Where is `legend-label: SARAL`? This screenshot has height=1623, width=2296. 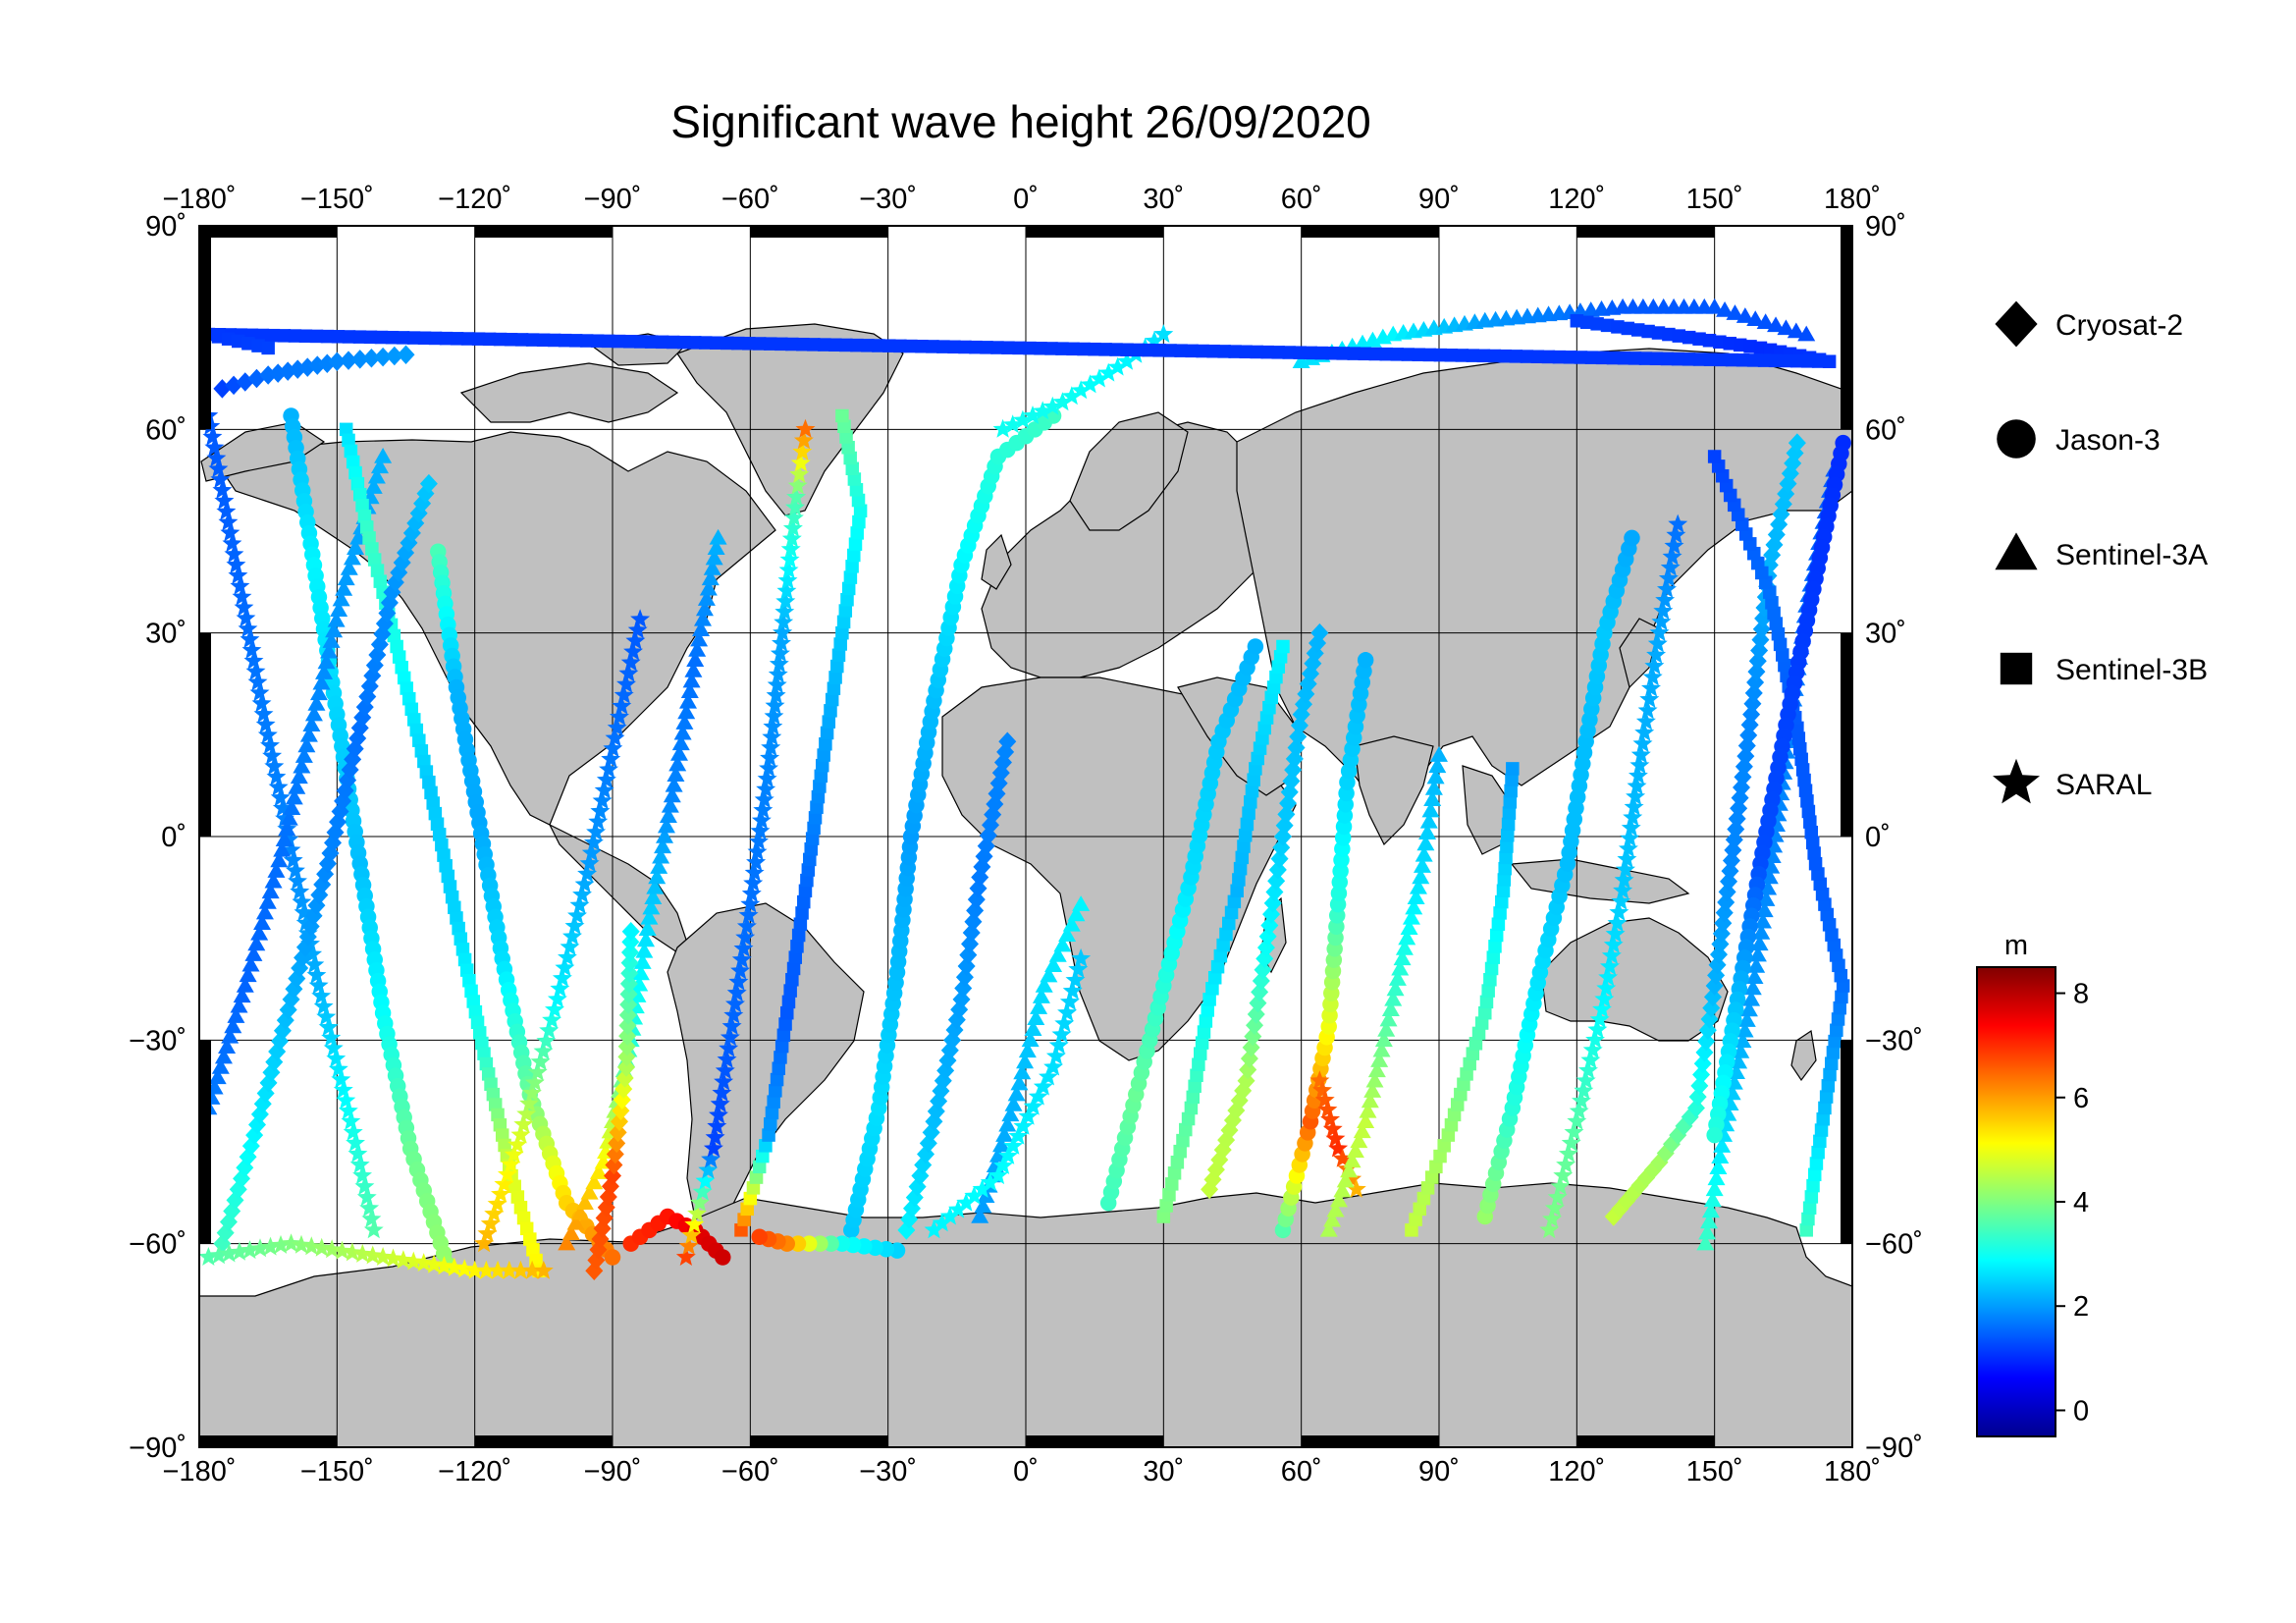
legend-label: SARAL is located at coordinates (2104, 785).